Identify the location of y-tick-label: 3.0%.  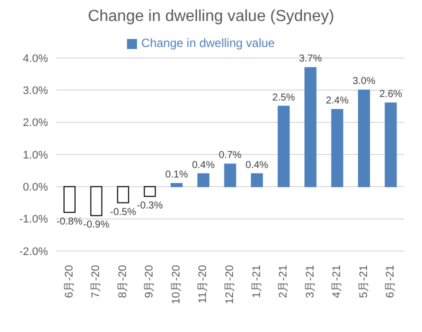
(35, 91).